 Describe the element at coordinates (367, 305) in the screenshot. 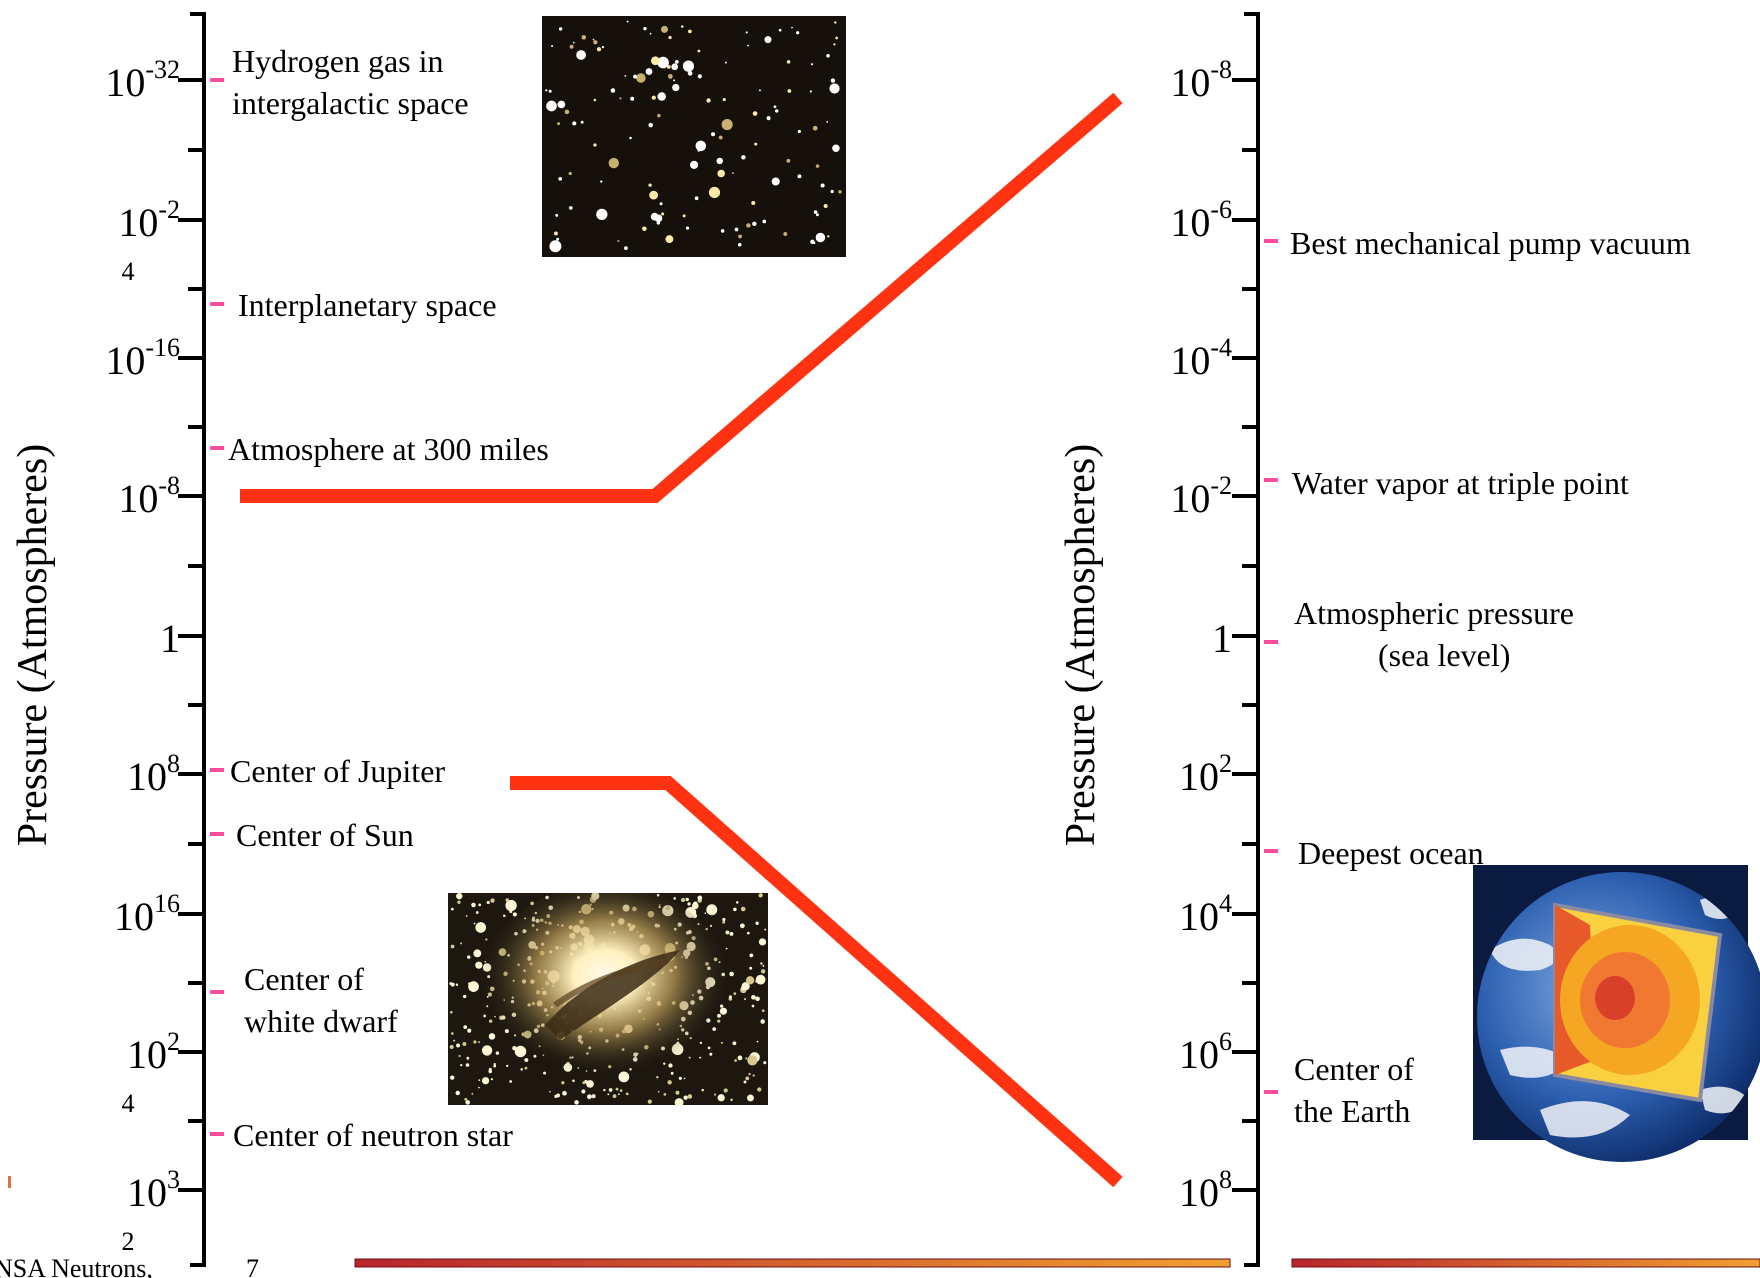

I see `annotation-label: Interplanetary space` at that location.